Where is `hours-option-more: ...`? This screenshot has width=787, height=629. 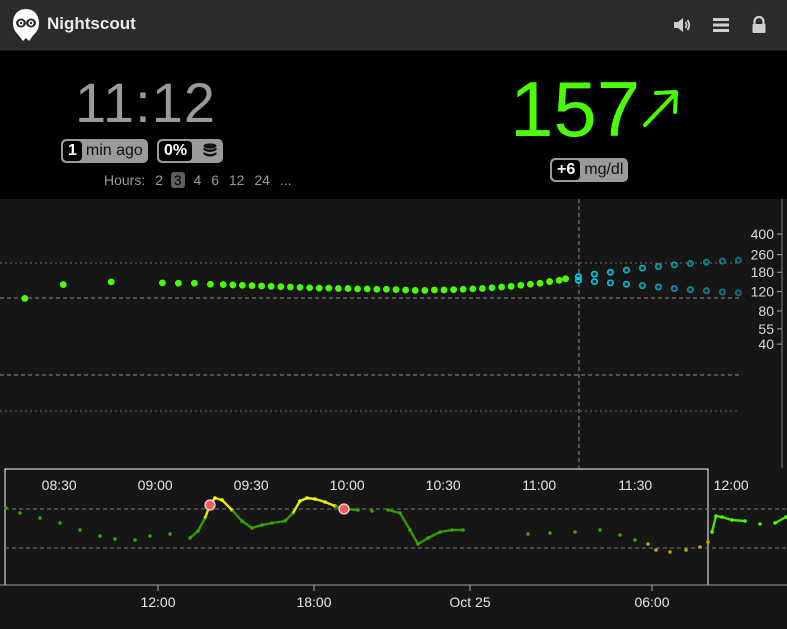 hours-option-more: ... is located at coordinates (285, 180).